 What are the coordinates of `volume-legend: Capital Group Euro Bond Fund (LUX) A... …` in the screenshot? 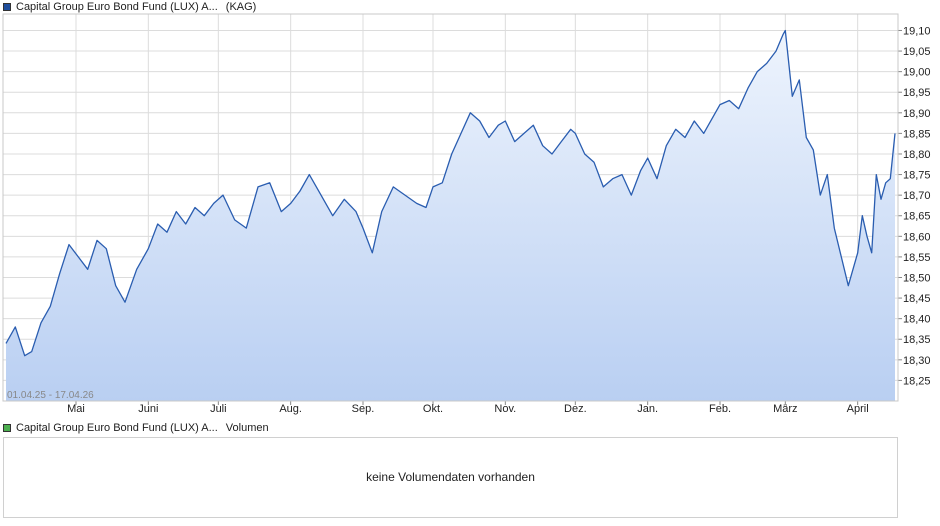 It's located at (136, 428).